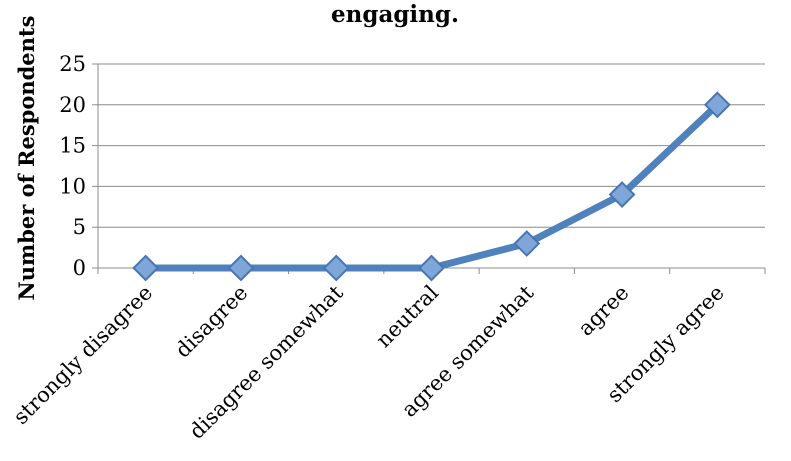  I want to click on chart-title: engaging., so click(395, 14).